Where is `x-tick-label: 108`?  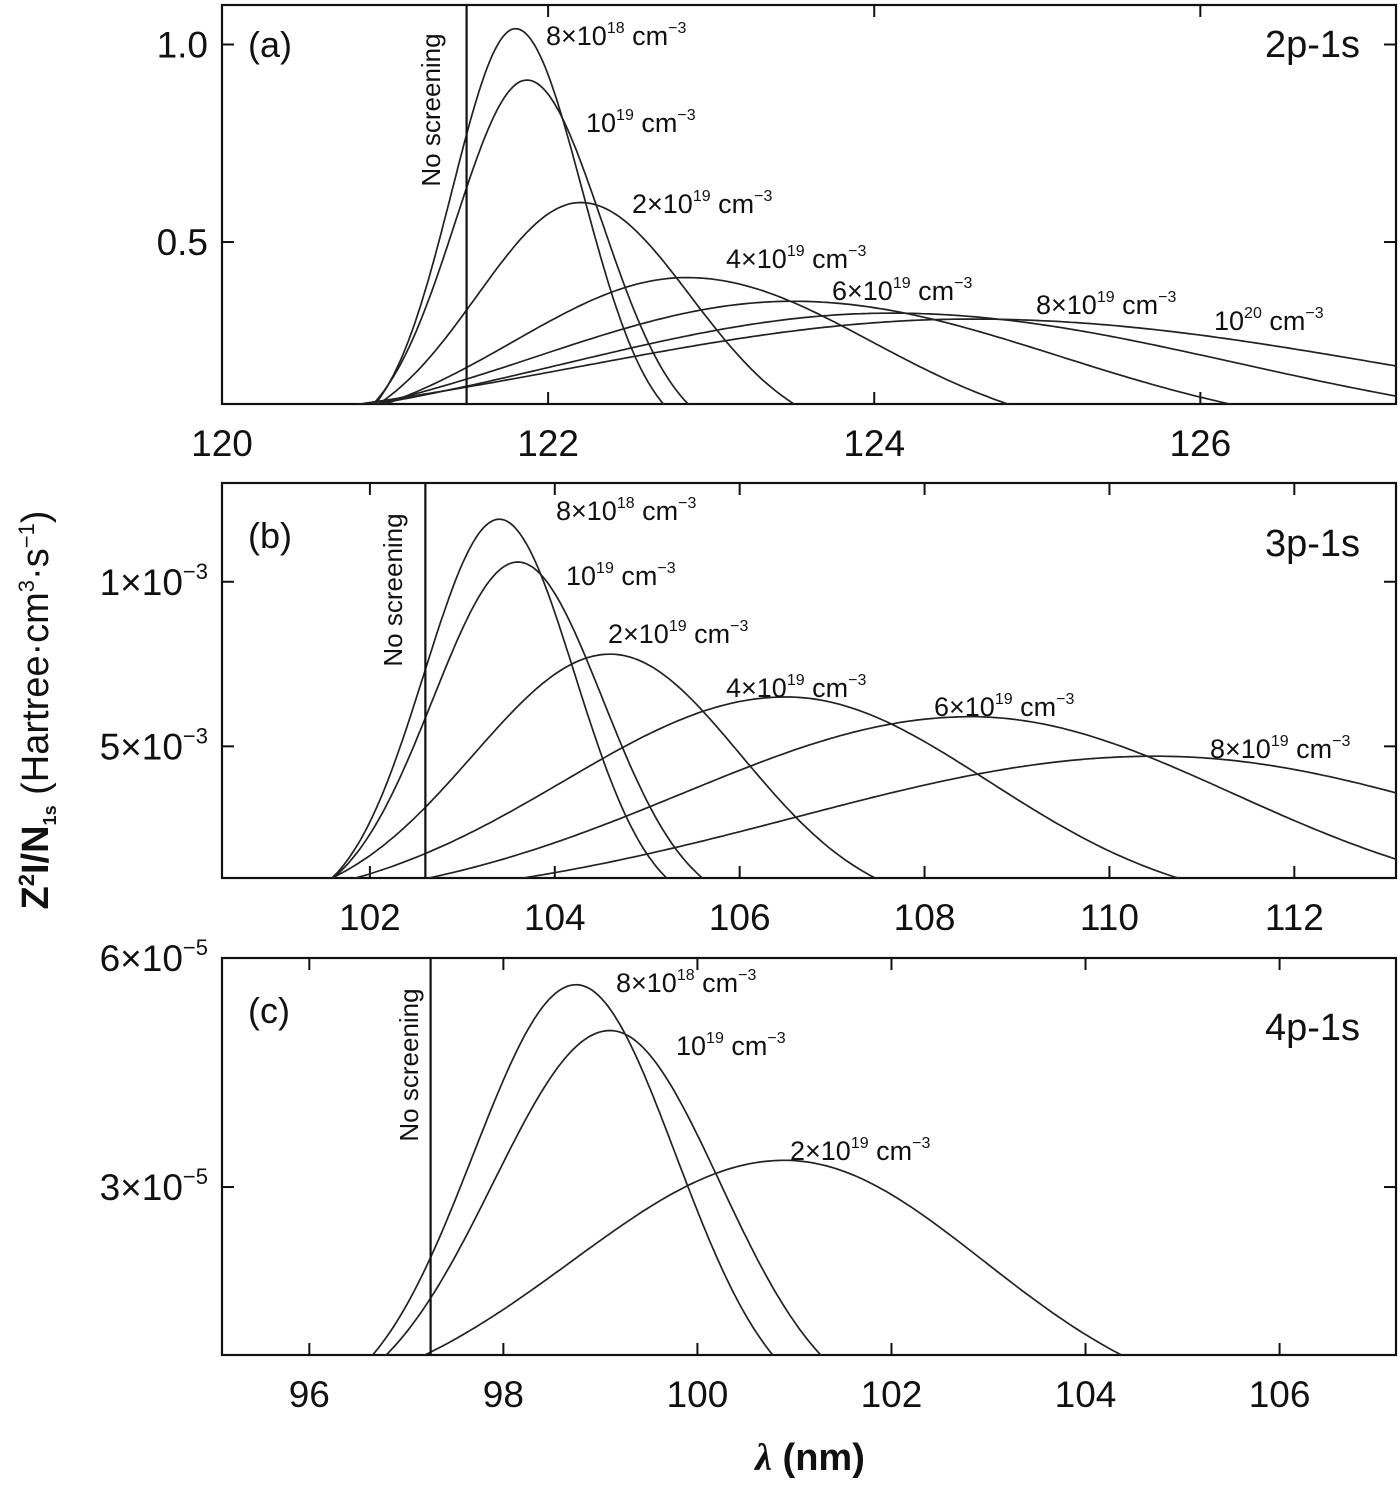
x-tick-label: 108 is located at coordinates (925, 917).